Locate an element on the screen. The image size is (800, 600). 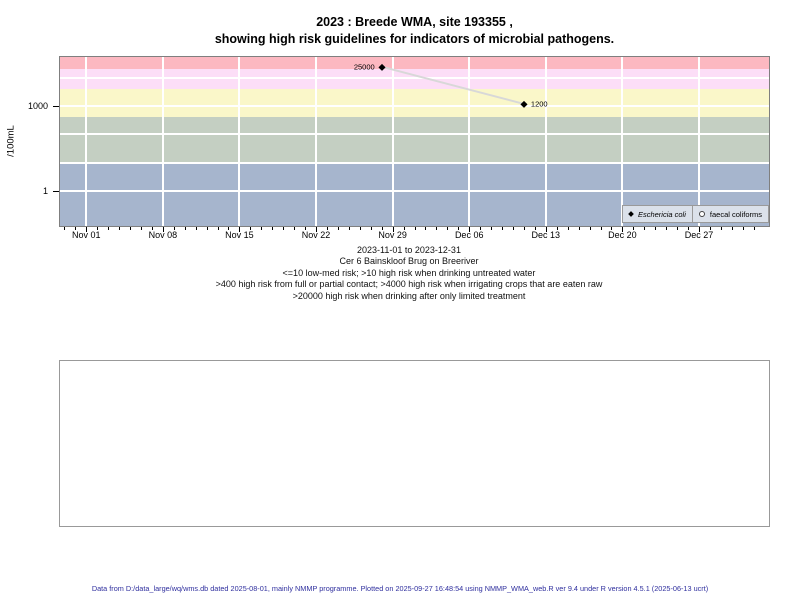
x-tick-label: Dec 13 is located at coordinates (546, 235).